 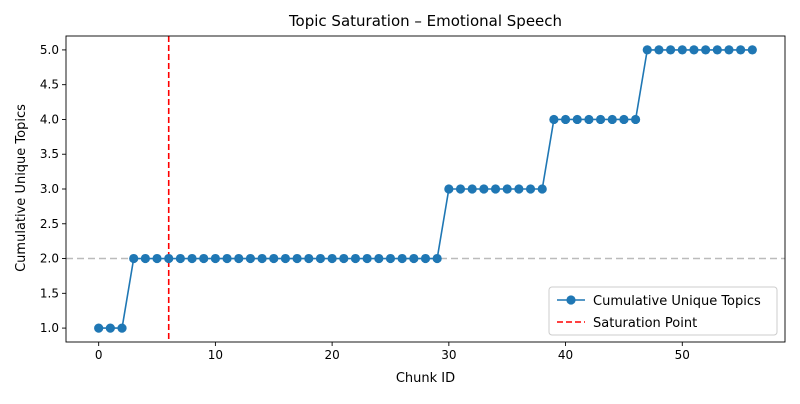 What do you see at coordinates (425, 378) in the screenshot?
I see `x-axis-label: Chunk ID` at bounding box center [425, 378].